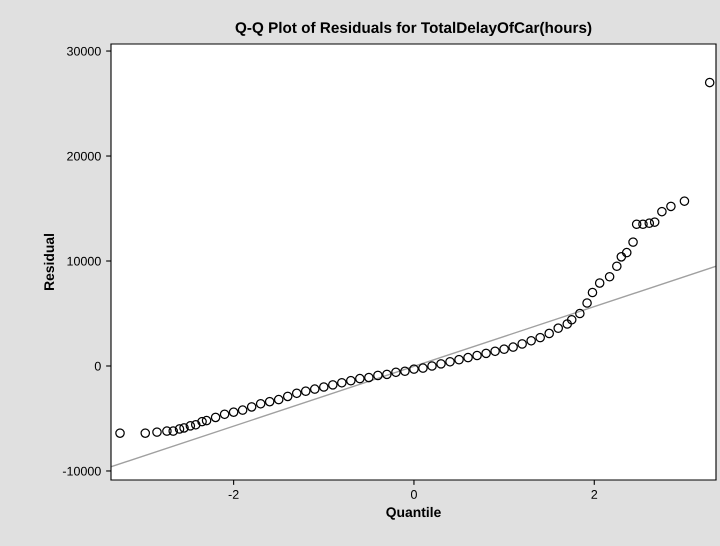 Image resolution: width=720 pixels, height=546 pixels. I want to click on y-tick-label: 20000, so click(84, 156).